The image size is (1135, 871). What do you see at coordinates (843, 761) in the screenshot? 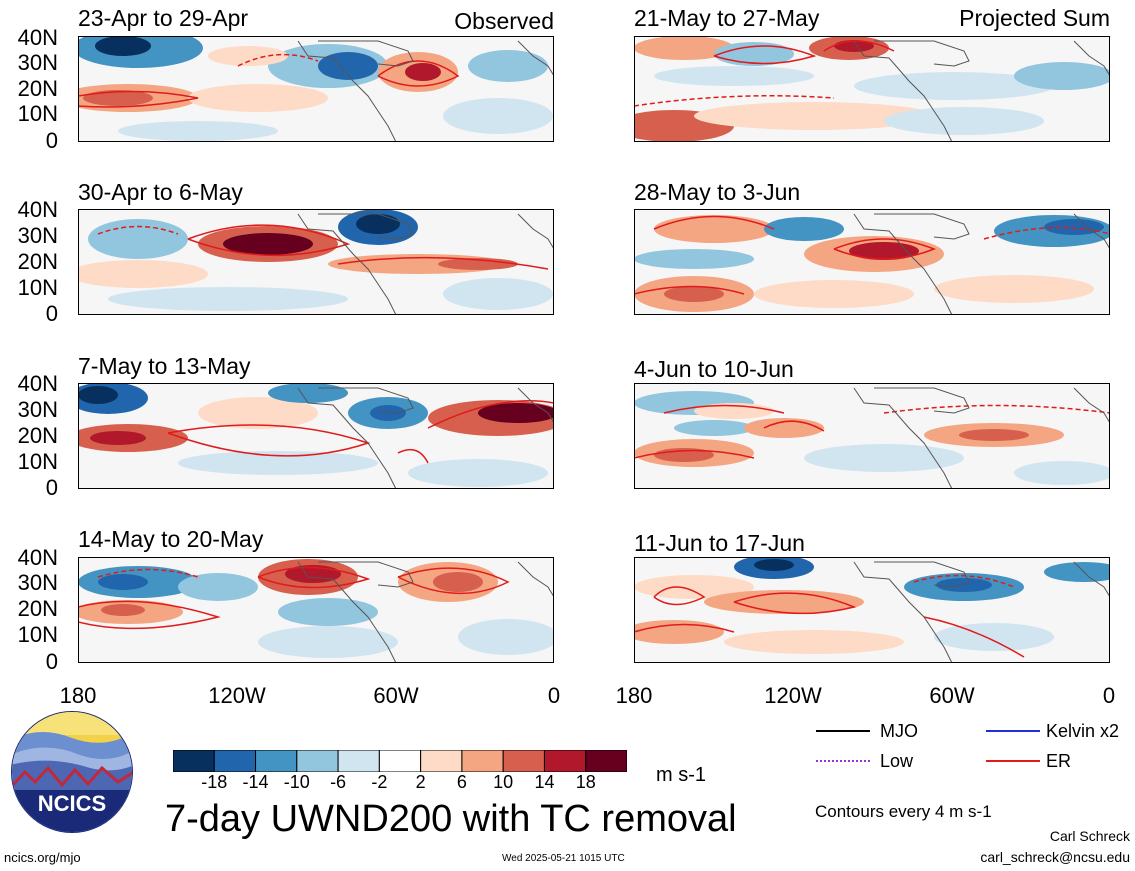
I see `low-line-swatch` at bounding box center [843, 761].